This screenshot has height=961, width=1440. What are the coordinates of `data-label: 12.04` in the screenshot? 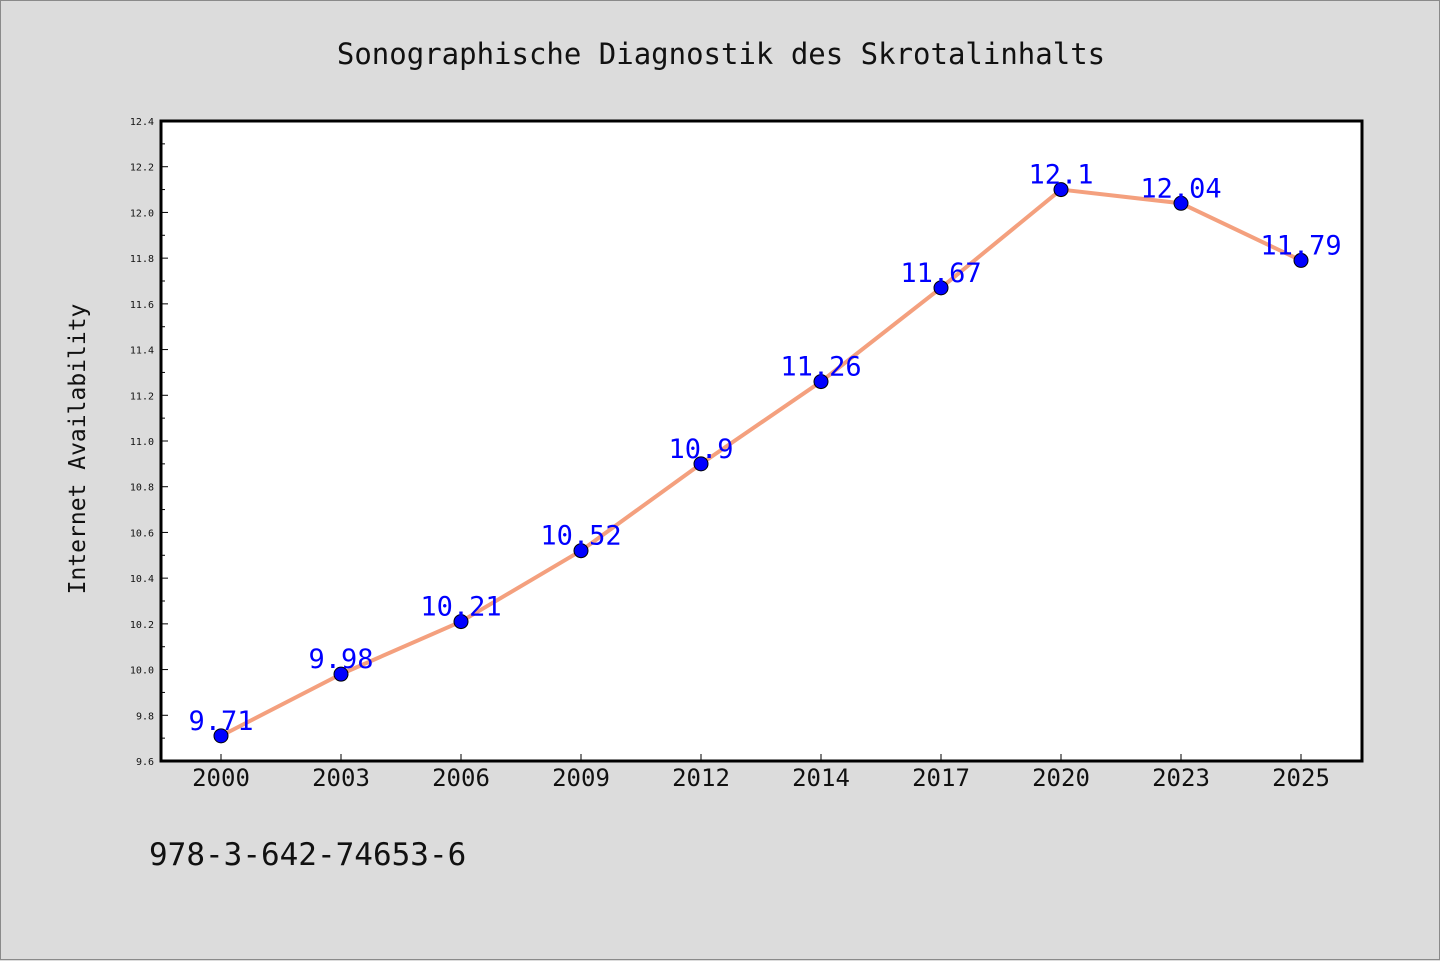 It's located at (1180, 188).